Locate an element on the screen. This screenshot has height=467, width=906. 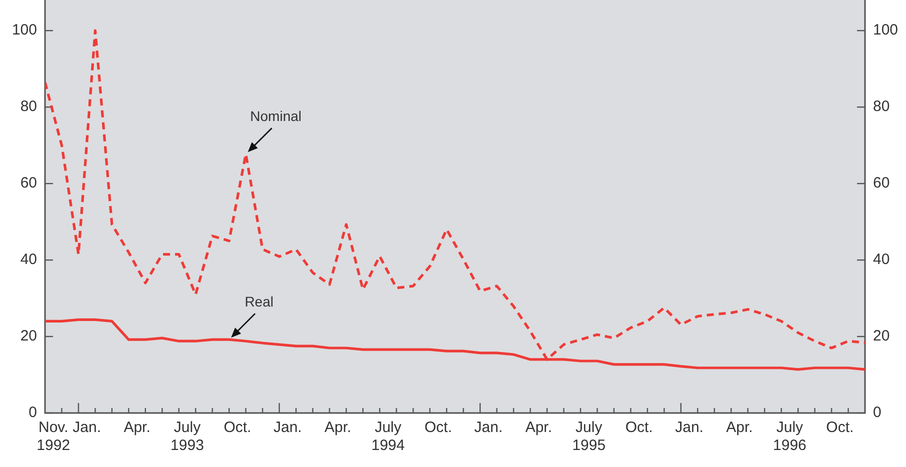
y-tick-label: 0 is located at coordinates (32, 413).